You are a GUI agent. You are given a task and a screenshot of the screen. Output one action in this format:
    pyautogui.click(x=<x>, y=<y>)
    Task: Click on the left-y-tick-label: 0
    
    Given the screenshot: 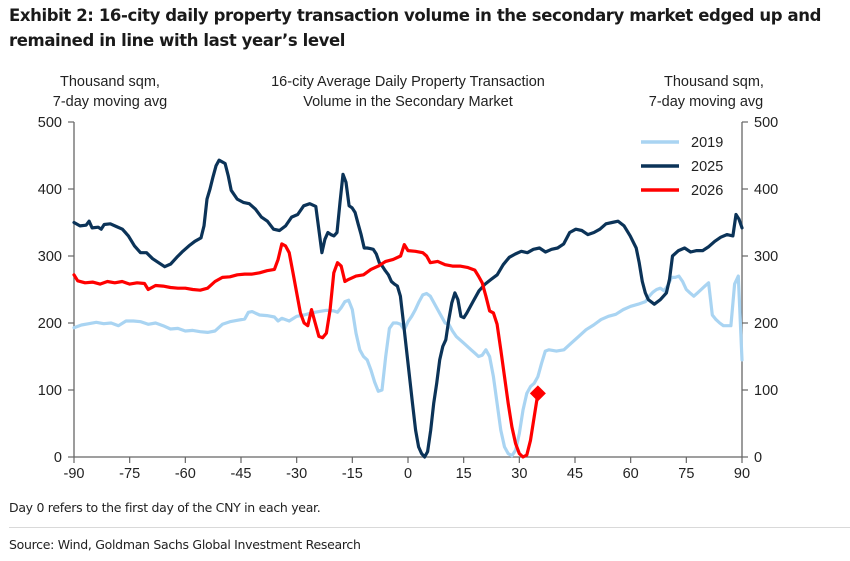 What is the action you would take?
    pyautogui.click(x=58, y=458)
    